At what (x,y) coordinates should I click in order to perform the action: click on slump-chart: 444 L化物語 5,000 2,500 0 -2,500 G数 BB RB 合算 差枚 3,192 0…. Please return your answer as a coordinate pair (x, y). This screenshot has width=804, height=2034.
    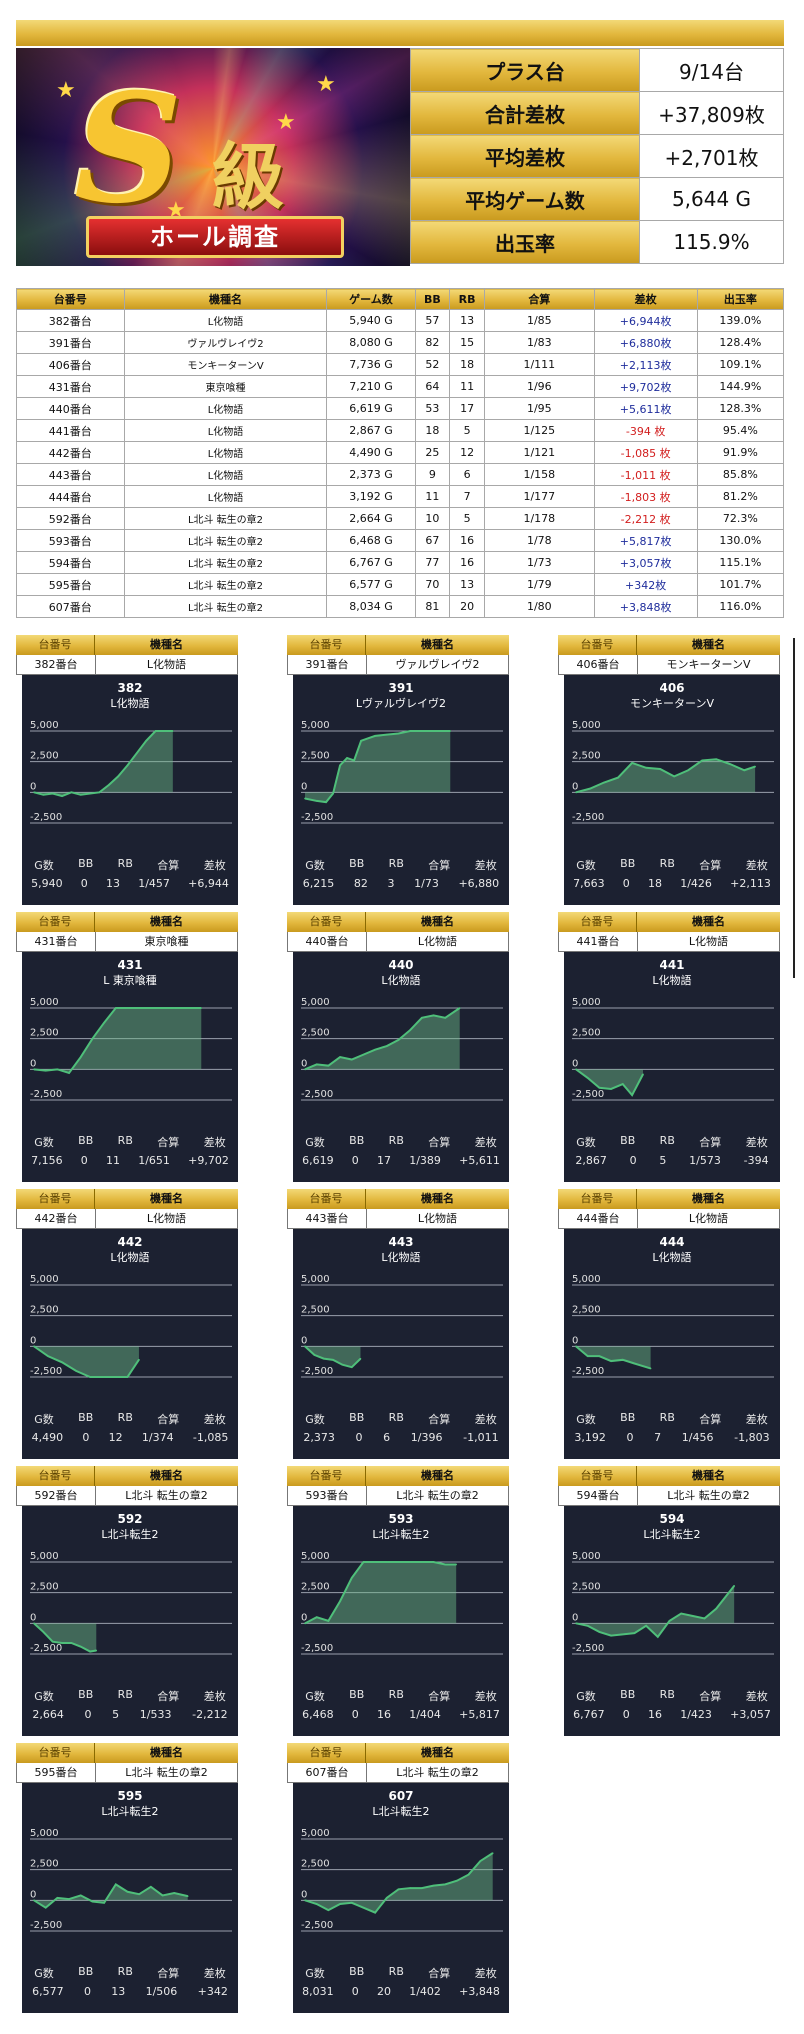
    Looking at the image, I should click on (672, 1344).